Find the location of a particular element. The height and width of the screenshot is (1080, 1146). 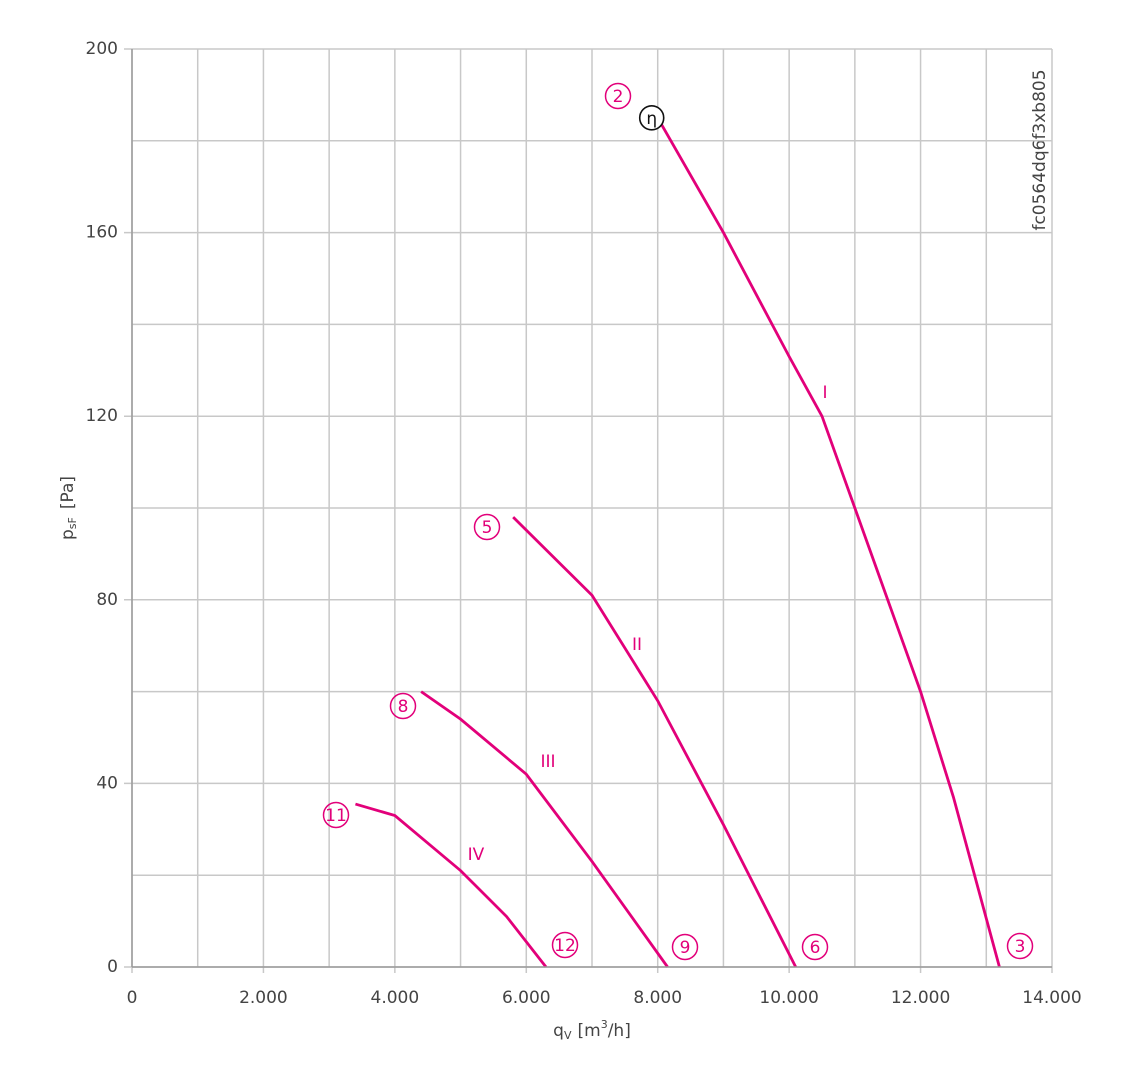

x-label-unit: [m is located at coordinates (588, 1031).